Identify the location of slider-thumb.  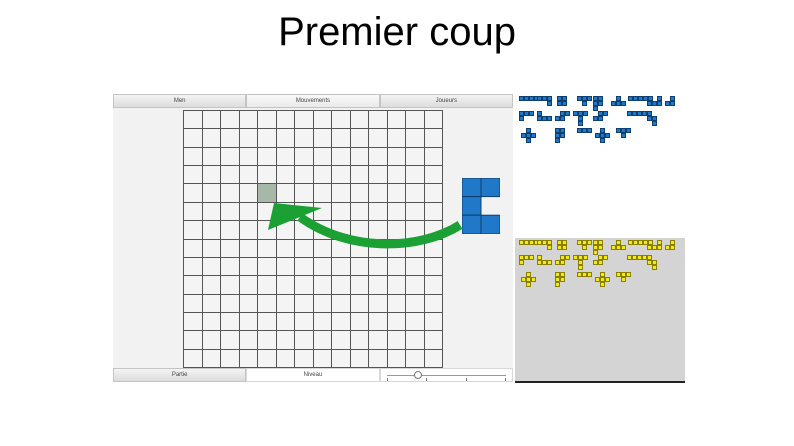
(417, 375).